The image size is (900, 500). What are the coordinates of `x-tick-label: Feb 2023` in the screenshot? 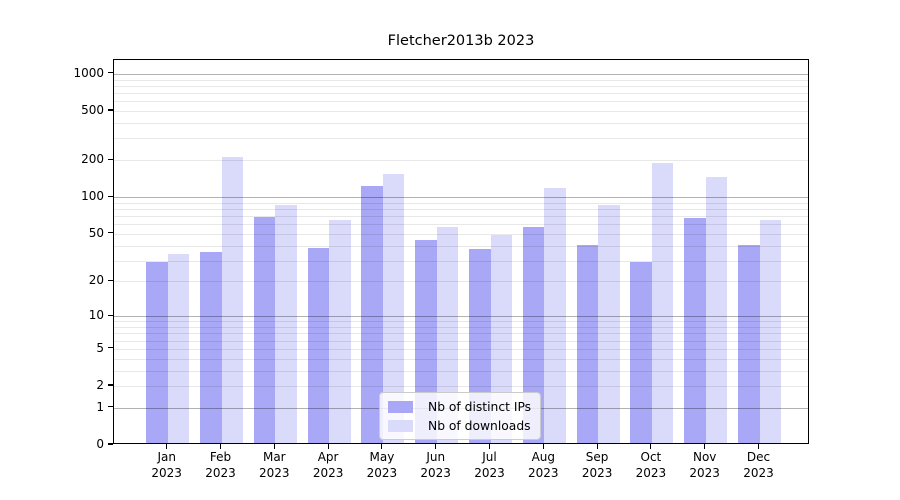 It's located at (221, 465).